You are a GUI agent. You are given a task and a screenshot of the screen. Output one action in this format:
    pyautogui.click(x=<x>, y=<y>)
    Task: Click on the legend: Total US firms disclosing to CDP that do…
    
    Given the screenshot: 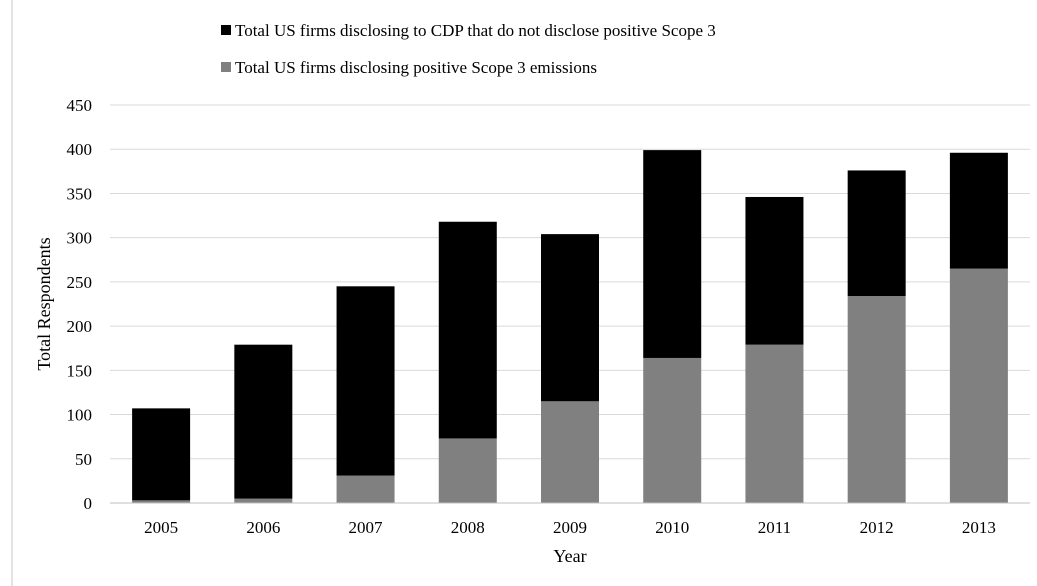 What is the action you would take?
    pyautogui.click(x=468, y=49)
    